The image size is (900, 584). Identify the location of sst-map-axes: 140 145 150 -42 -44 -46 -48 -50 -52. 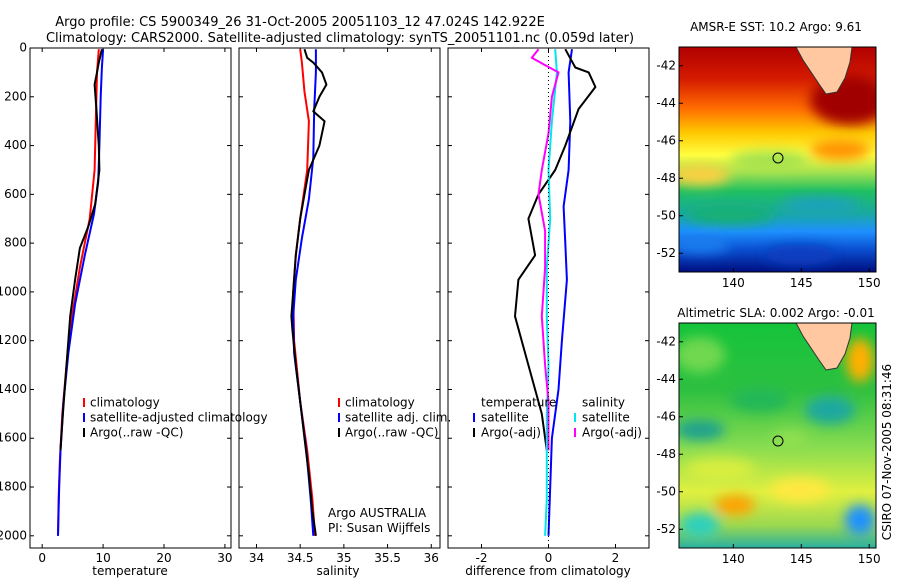
(768, 174).